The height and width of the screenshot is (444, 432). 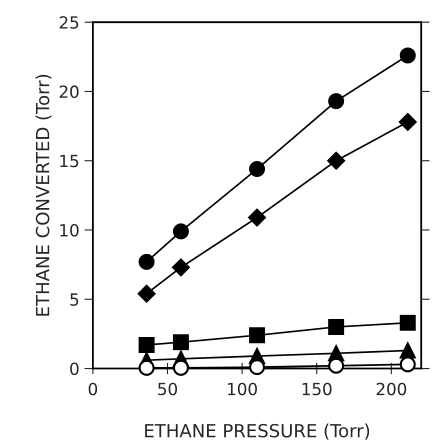 What do you see at coordinates (167, 389) in the screenshot?
I see `x-tick-label: 50` at bounding box center [167, 389].